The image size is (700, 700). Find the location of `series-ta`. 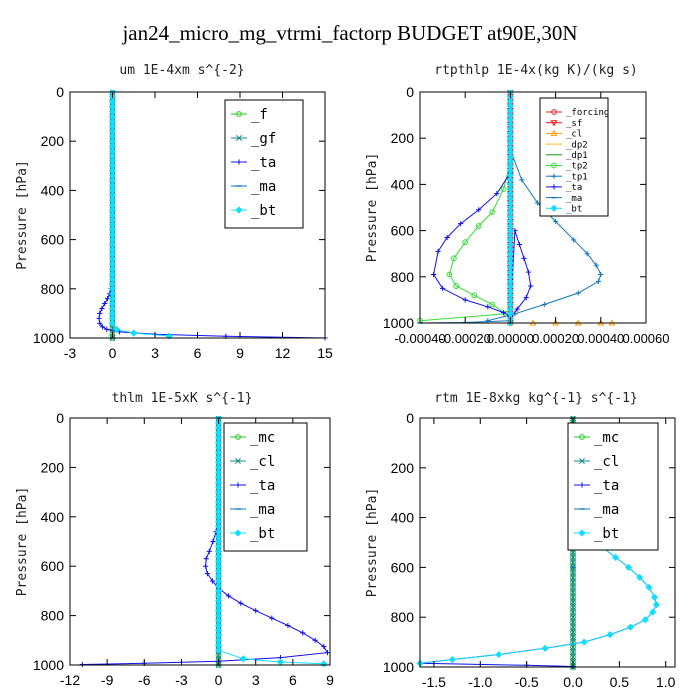

series-ta is located at coordinates (482, 245).